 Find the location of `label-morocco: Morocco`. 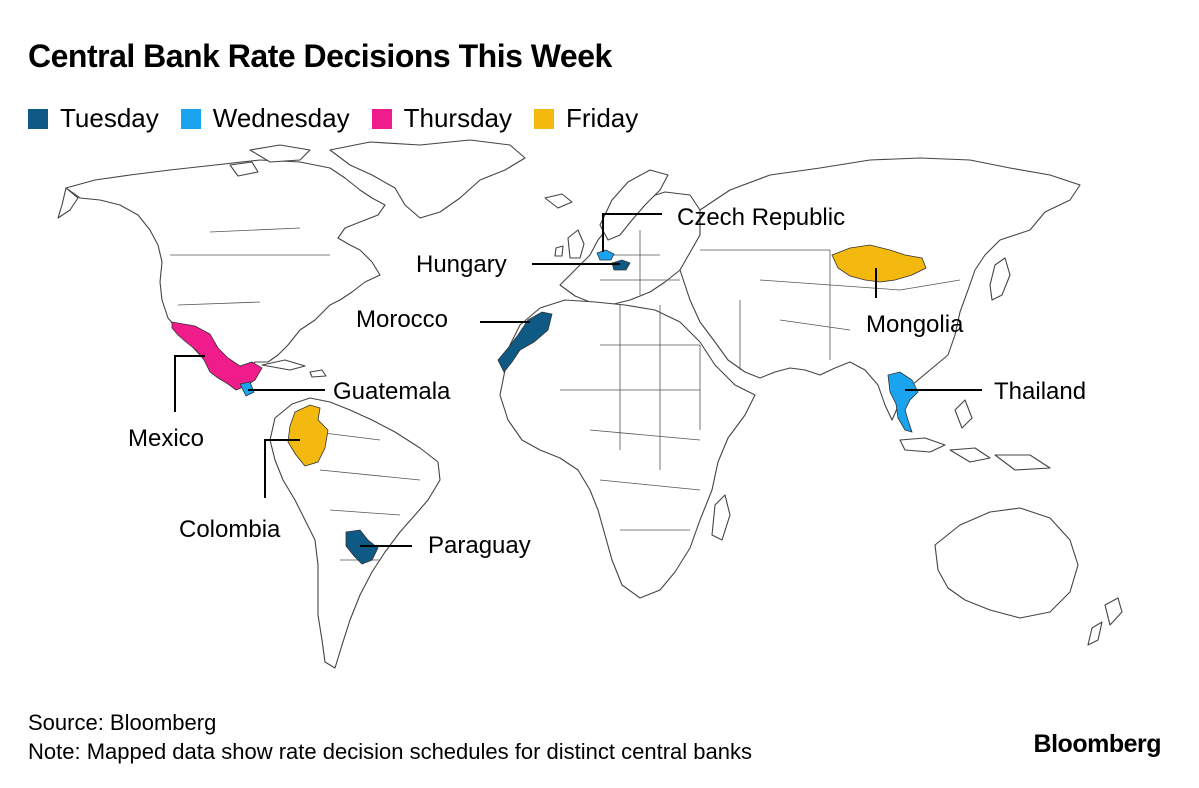

label-morocco: Morocco is located at coordinates (402, 319).